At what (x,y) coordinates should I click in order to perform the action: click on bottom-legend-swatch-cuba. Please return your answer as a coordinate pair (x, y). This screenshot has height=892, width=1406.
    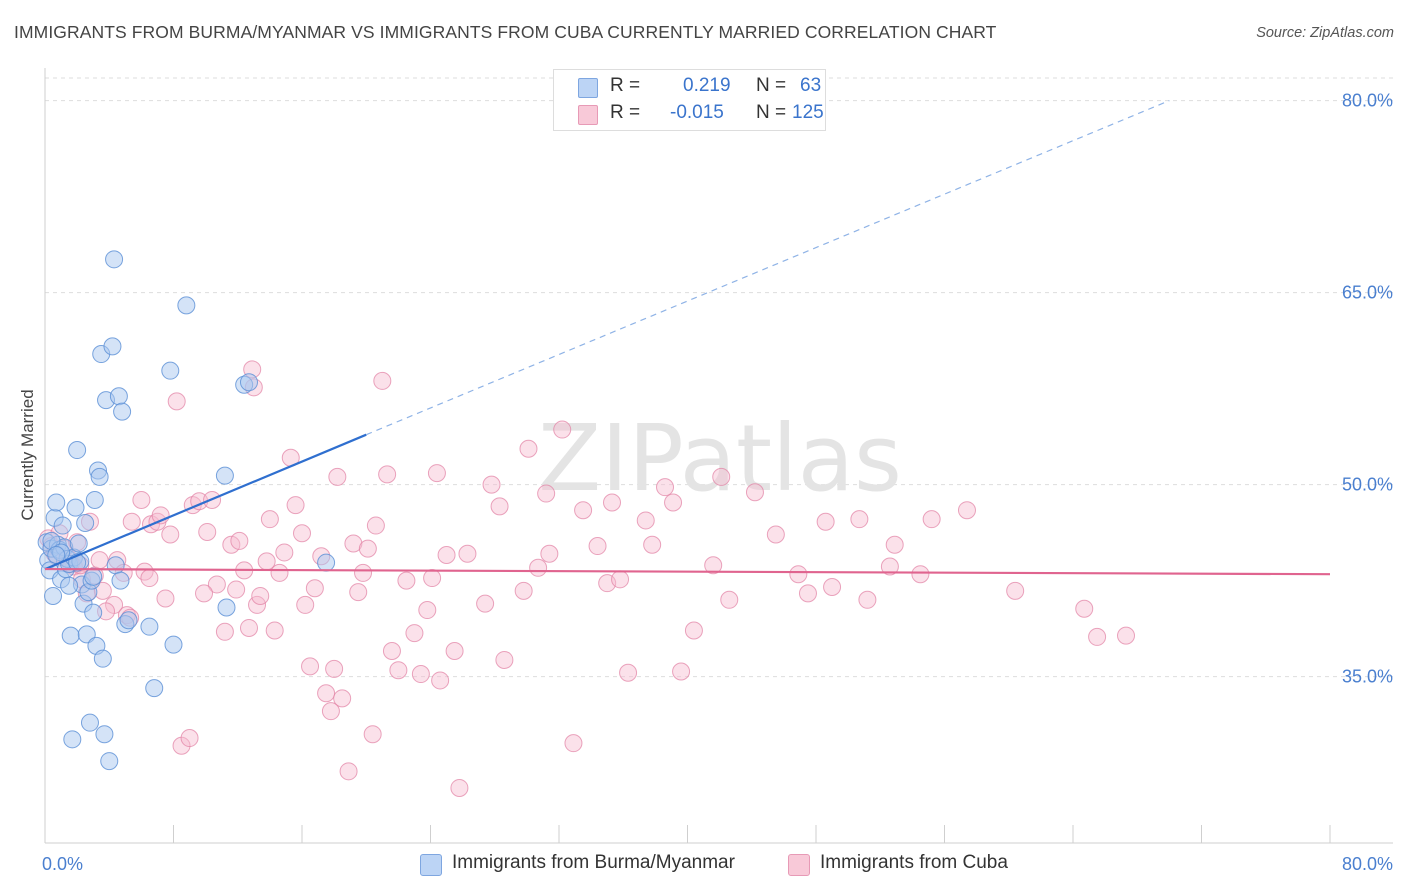
    Looking at the image, I should click on (799, 865).